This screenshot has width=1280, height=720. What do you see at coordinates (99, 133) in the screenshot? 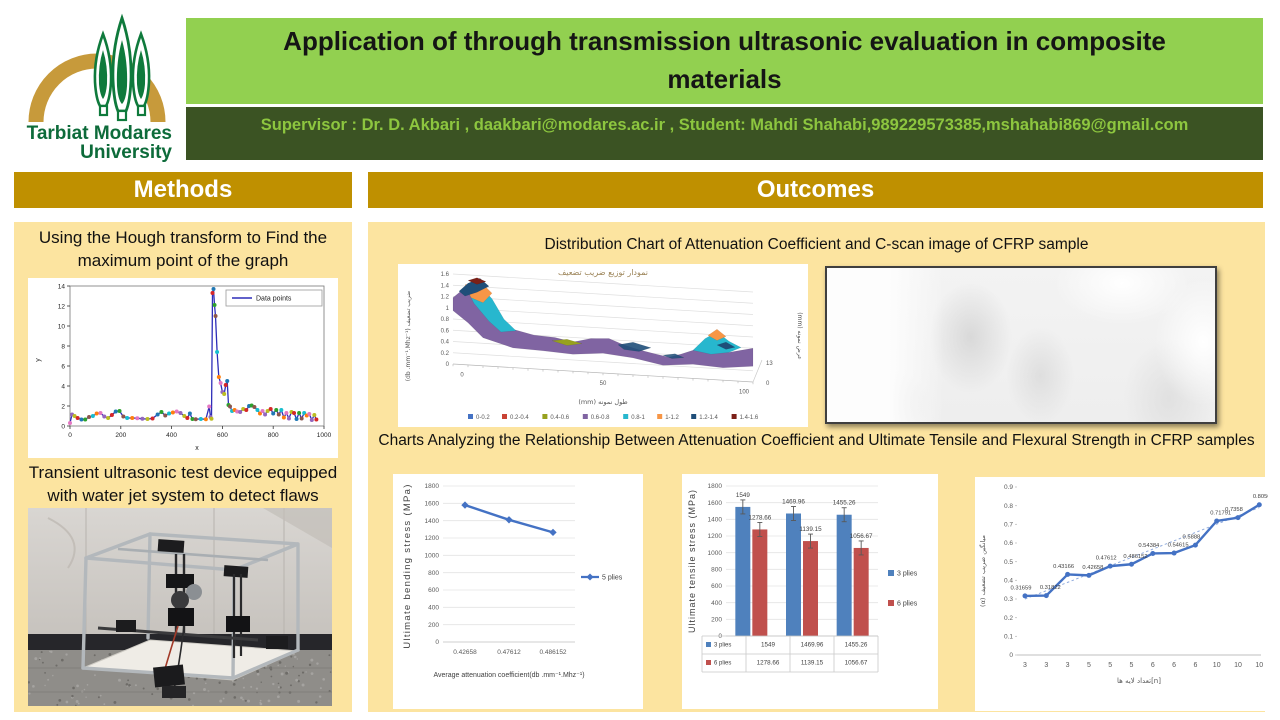
I see `logo-text-line1: Tarbiat Modares` at bounding box center [99, 133].